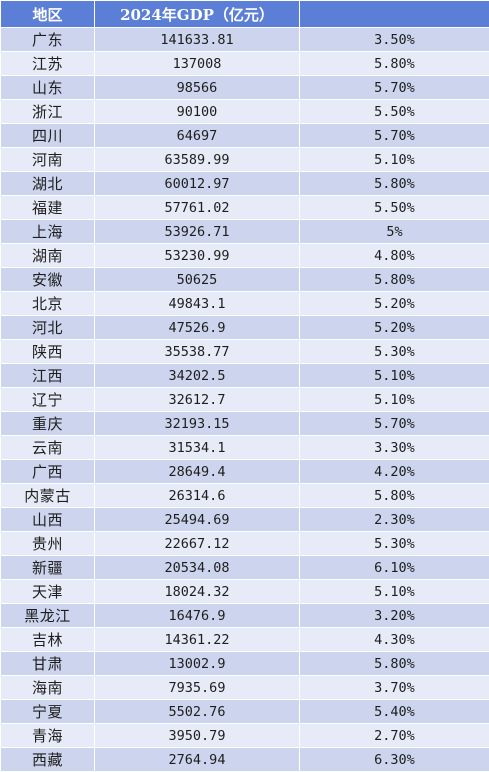 The image size is (489, 772). Describe the element at coordinates (197, 112) in the screenshot. I see `cell-gdp: 90100` at that location.